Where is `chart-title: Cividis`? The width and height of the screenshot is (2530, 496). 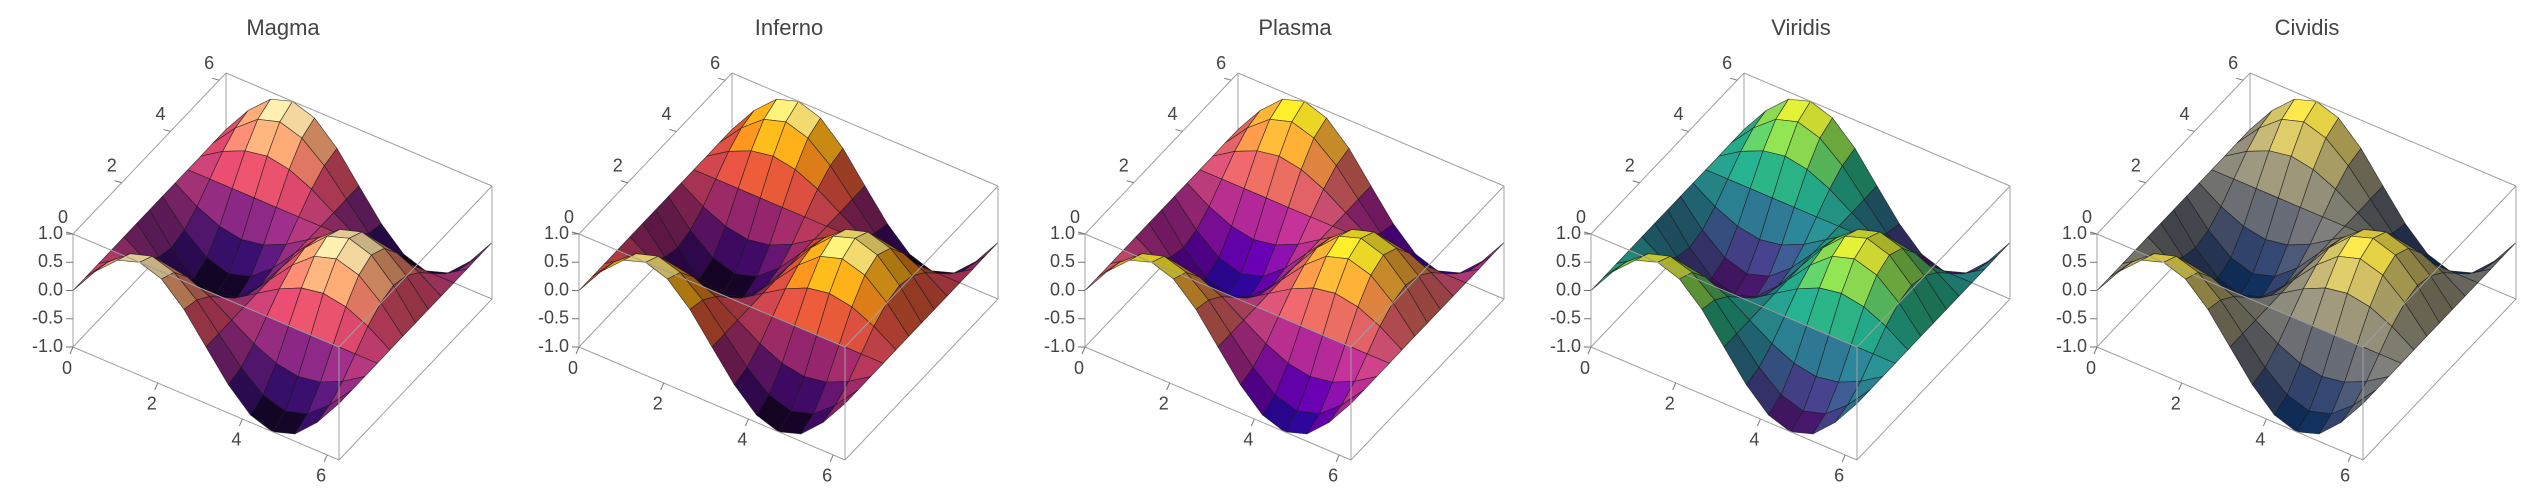
chart-title: Cividis is located at coordinates (2307, 27).